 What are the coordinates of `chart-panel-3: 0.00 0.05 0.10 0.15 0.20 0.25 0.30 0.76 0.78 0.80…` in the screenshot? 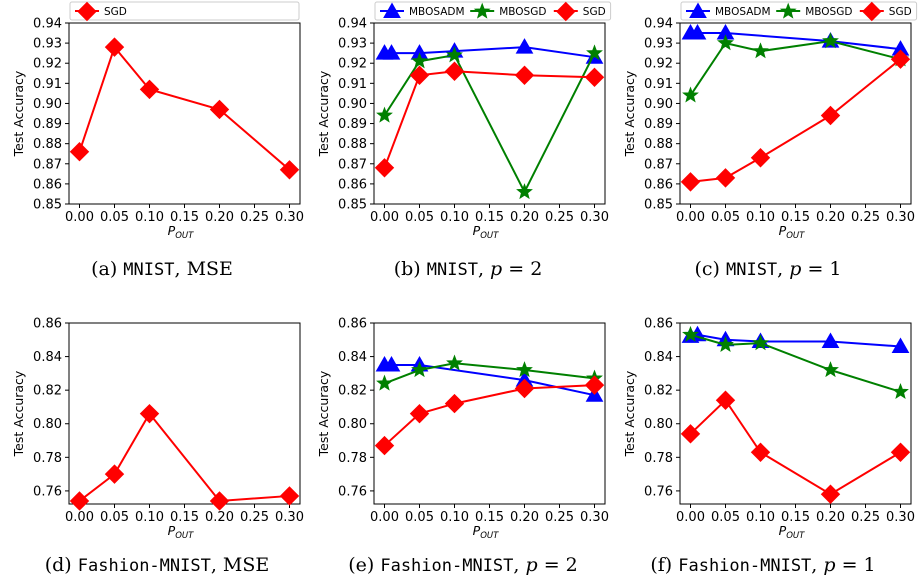 It's located at (157, 429).